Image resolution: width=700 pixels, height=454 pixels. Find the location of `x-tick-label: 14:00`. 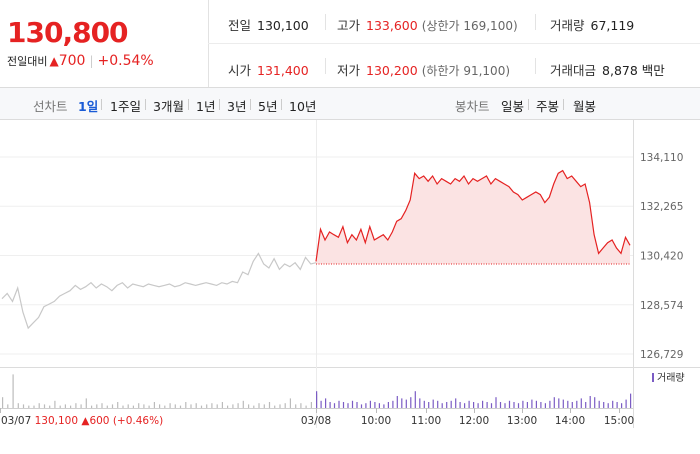

x-tick-label: 14:00 is located at coordinates (570, 421).